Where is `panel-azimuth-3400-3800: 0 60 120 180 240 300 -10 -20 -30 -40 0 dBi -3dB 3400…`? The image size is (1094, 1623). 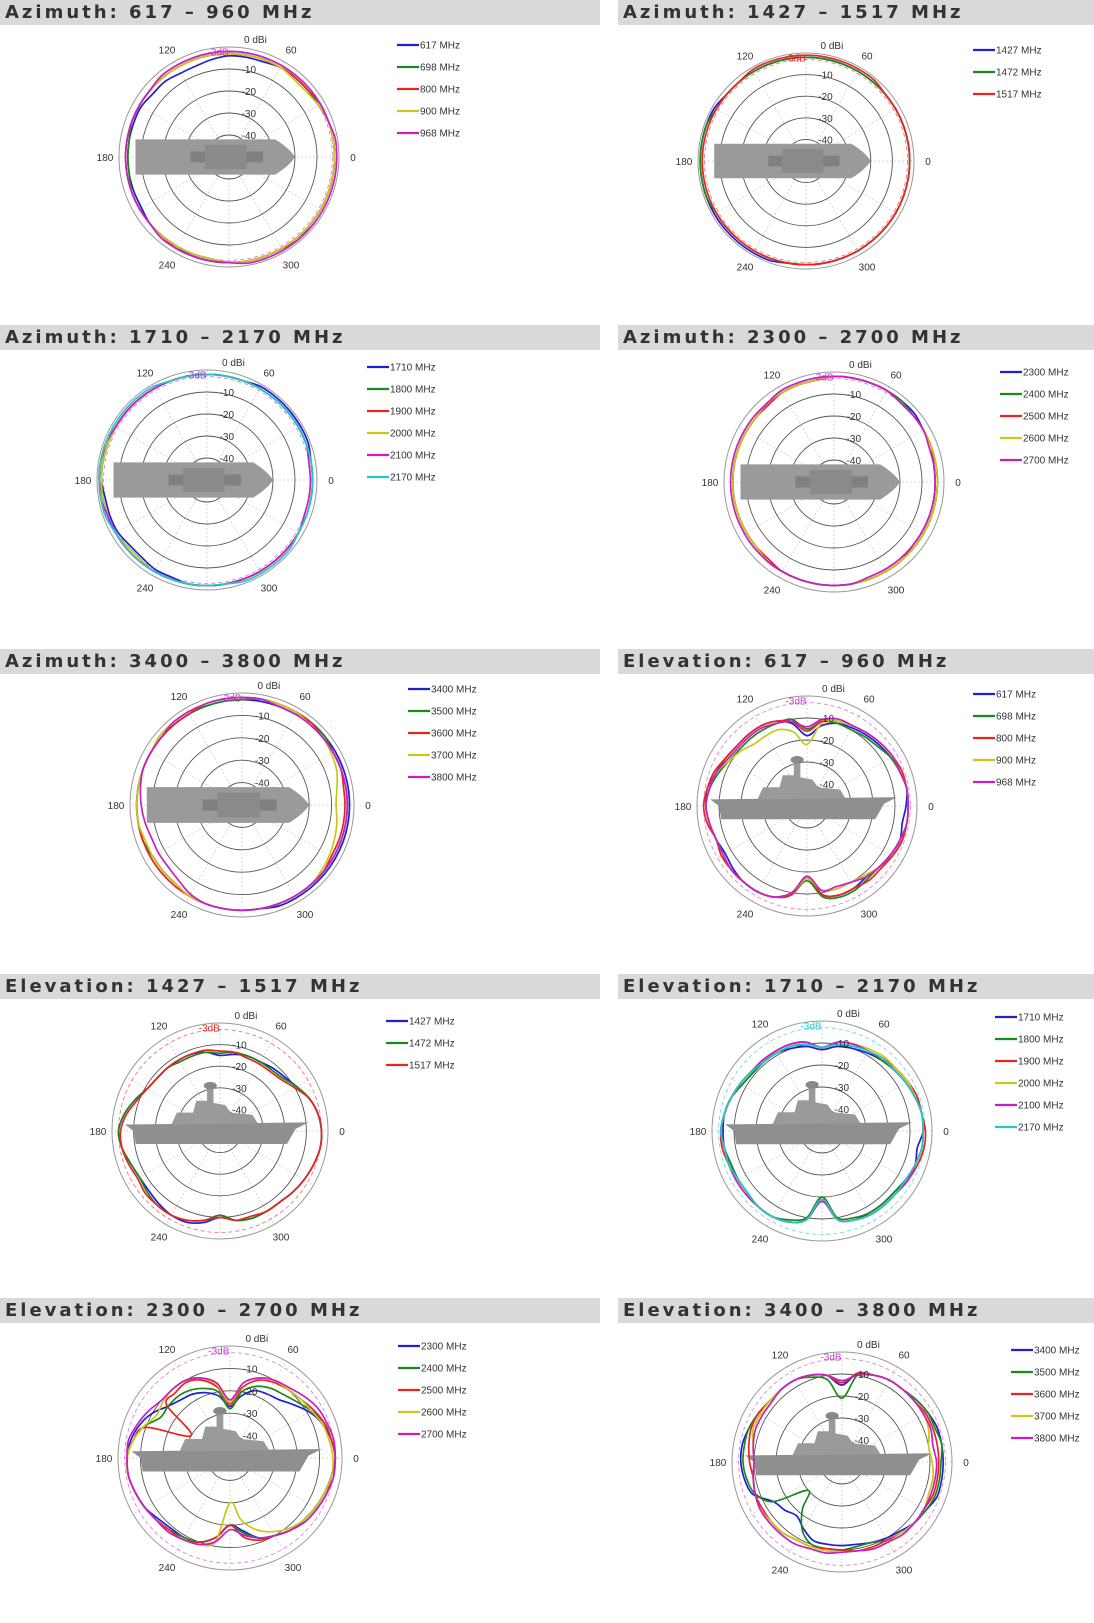 panel-azimuth-3400-3800: 0 60 120 180 240 300 -10 -20 -30 -40 0 dBi -3dB 3400… is located at coordinates (300, 811).